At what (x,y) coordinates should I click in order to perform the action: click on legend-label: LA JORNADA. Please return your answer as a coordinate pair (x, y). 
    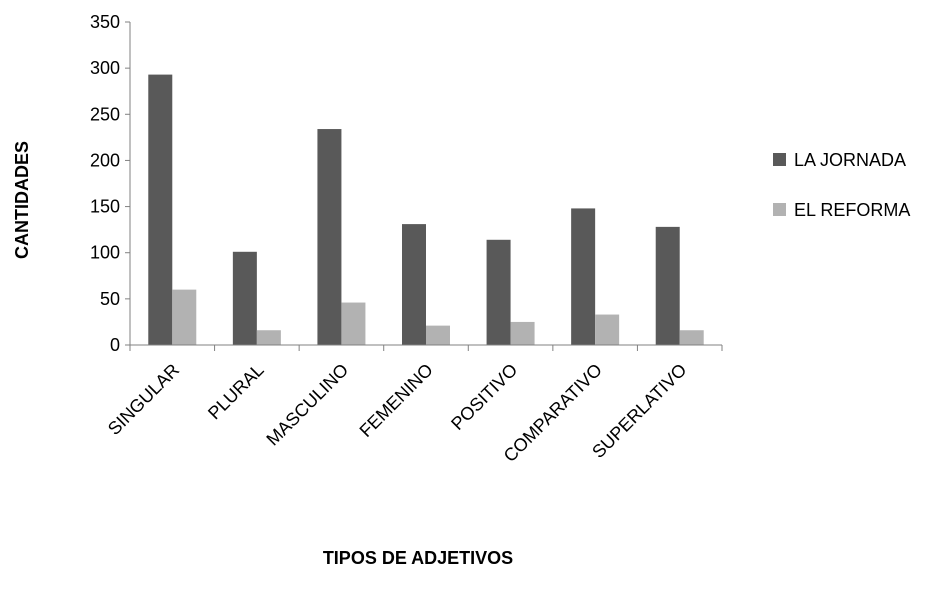
    Looking at the image, I should click on (850, 160).